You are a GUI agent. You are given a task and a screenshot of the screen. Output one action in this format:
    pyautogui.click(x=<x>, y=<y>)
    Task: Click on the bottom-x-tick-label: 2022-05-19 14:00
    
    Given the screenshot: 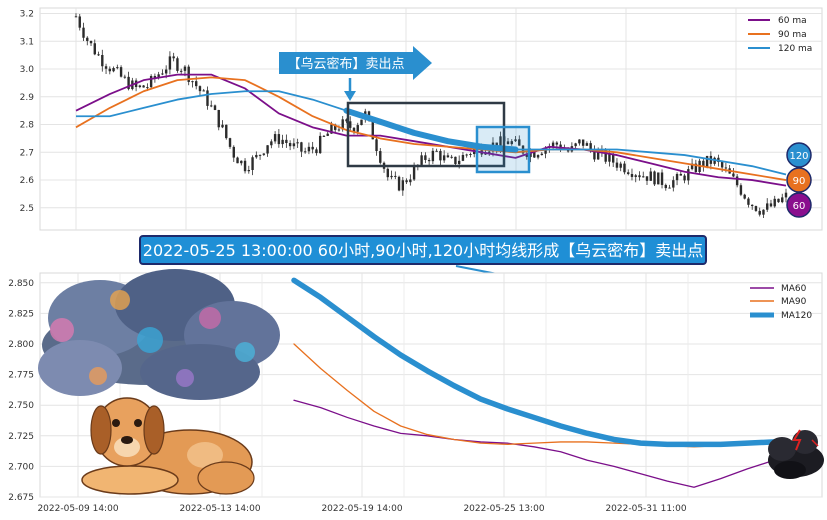 What is the action you would take?
    pyautogui.click(x=361, y=509)
    